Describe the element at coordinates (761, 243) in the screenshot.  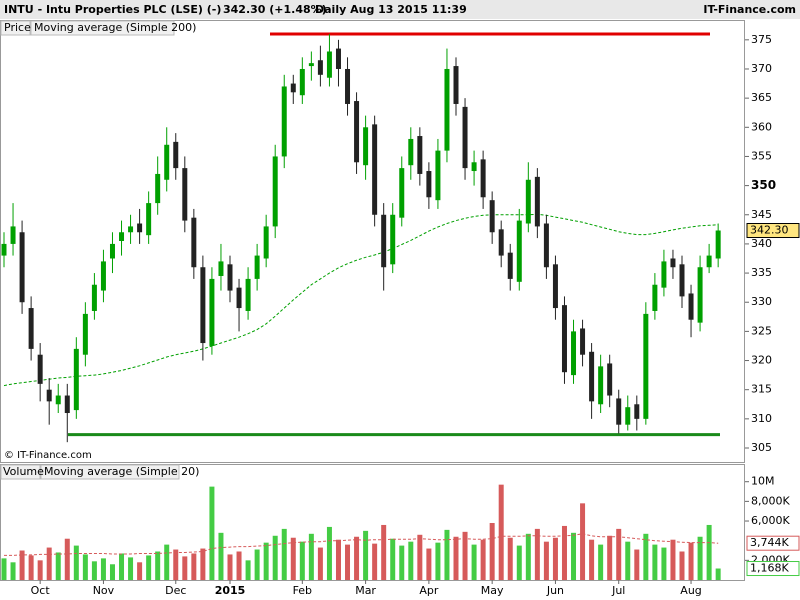
I see `y-tick-label: 340` at that location.